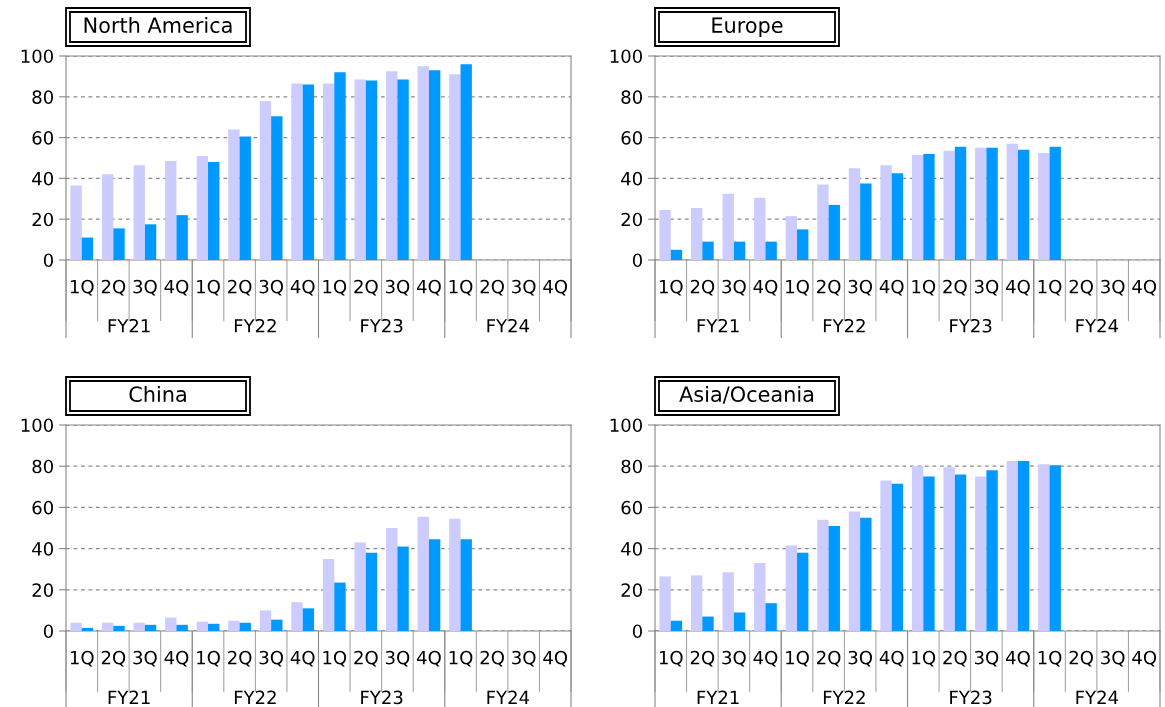 Image resolution: width=1165 pixels, height=707 pixels. What do you see at coordinates (48, 631) in the screenshot?
I see `y-tick-label: 0` at bounding box center [48, 631].